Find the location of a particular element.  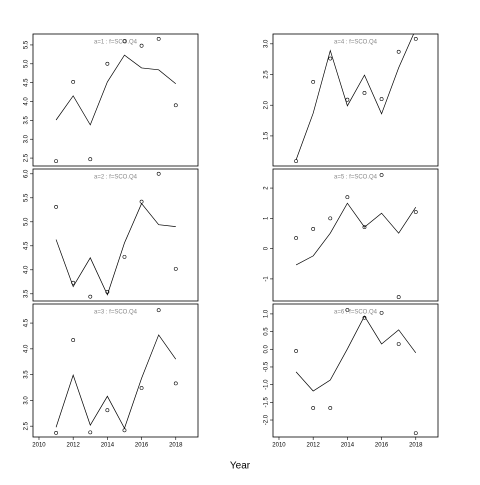

panel-title: a=2 : f=SCO.Q4 is located at coordinates (116, 178).